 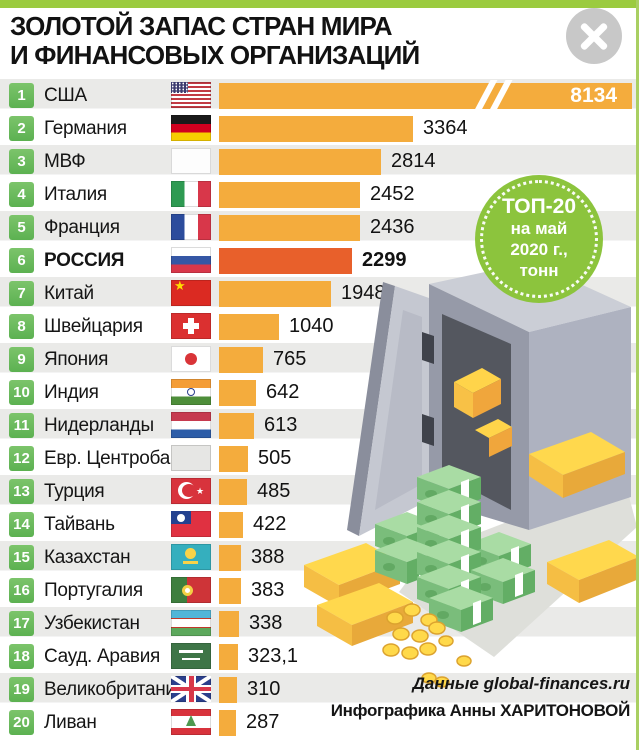 I want to click on flag-portugal-icon, so click(x=191, y=590).